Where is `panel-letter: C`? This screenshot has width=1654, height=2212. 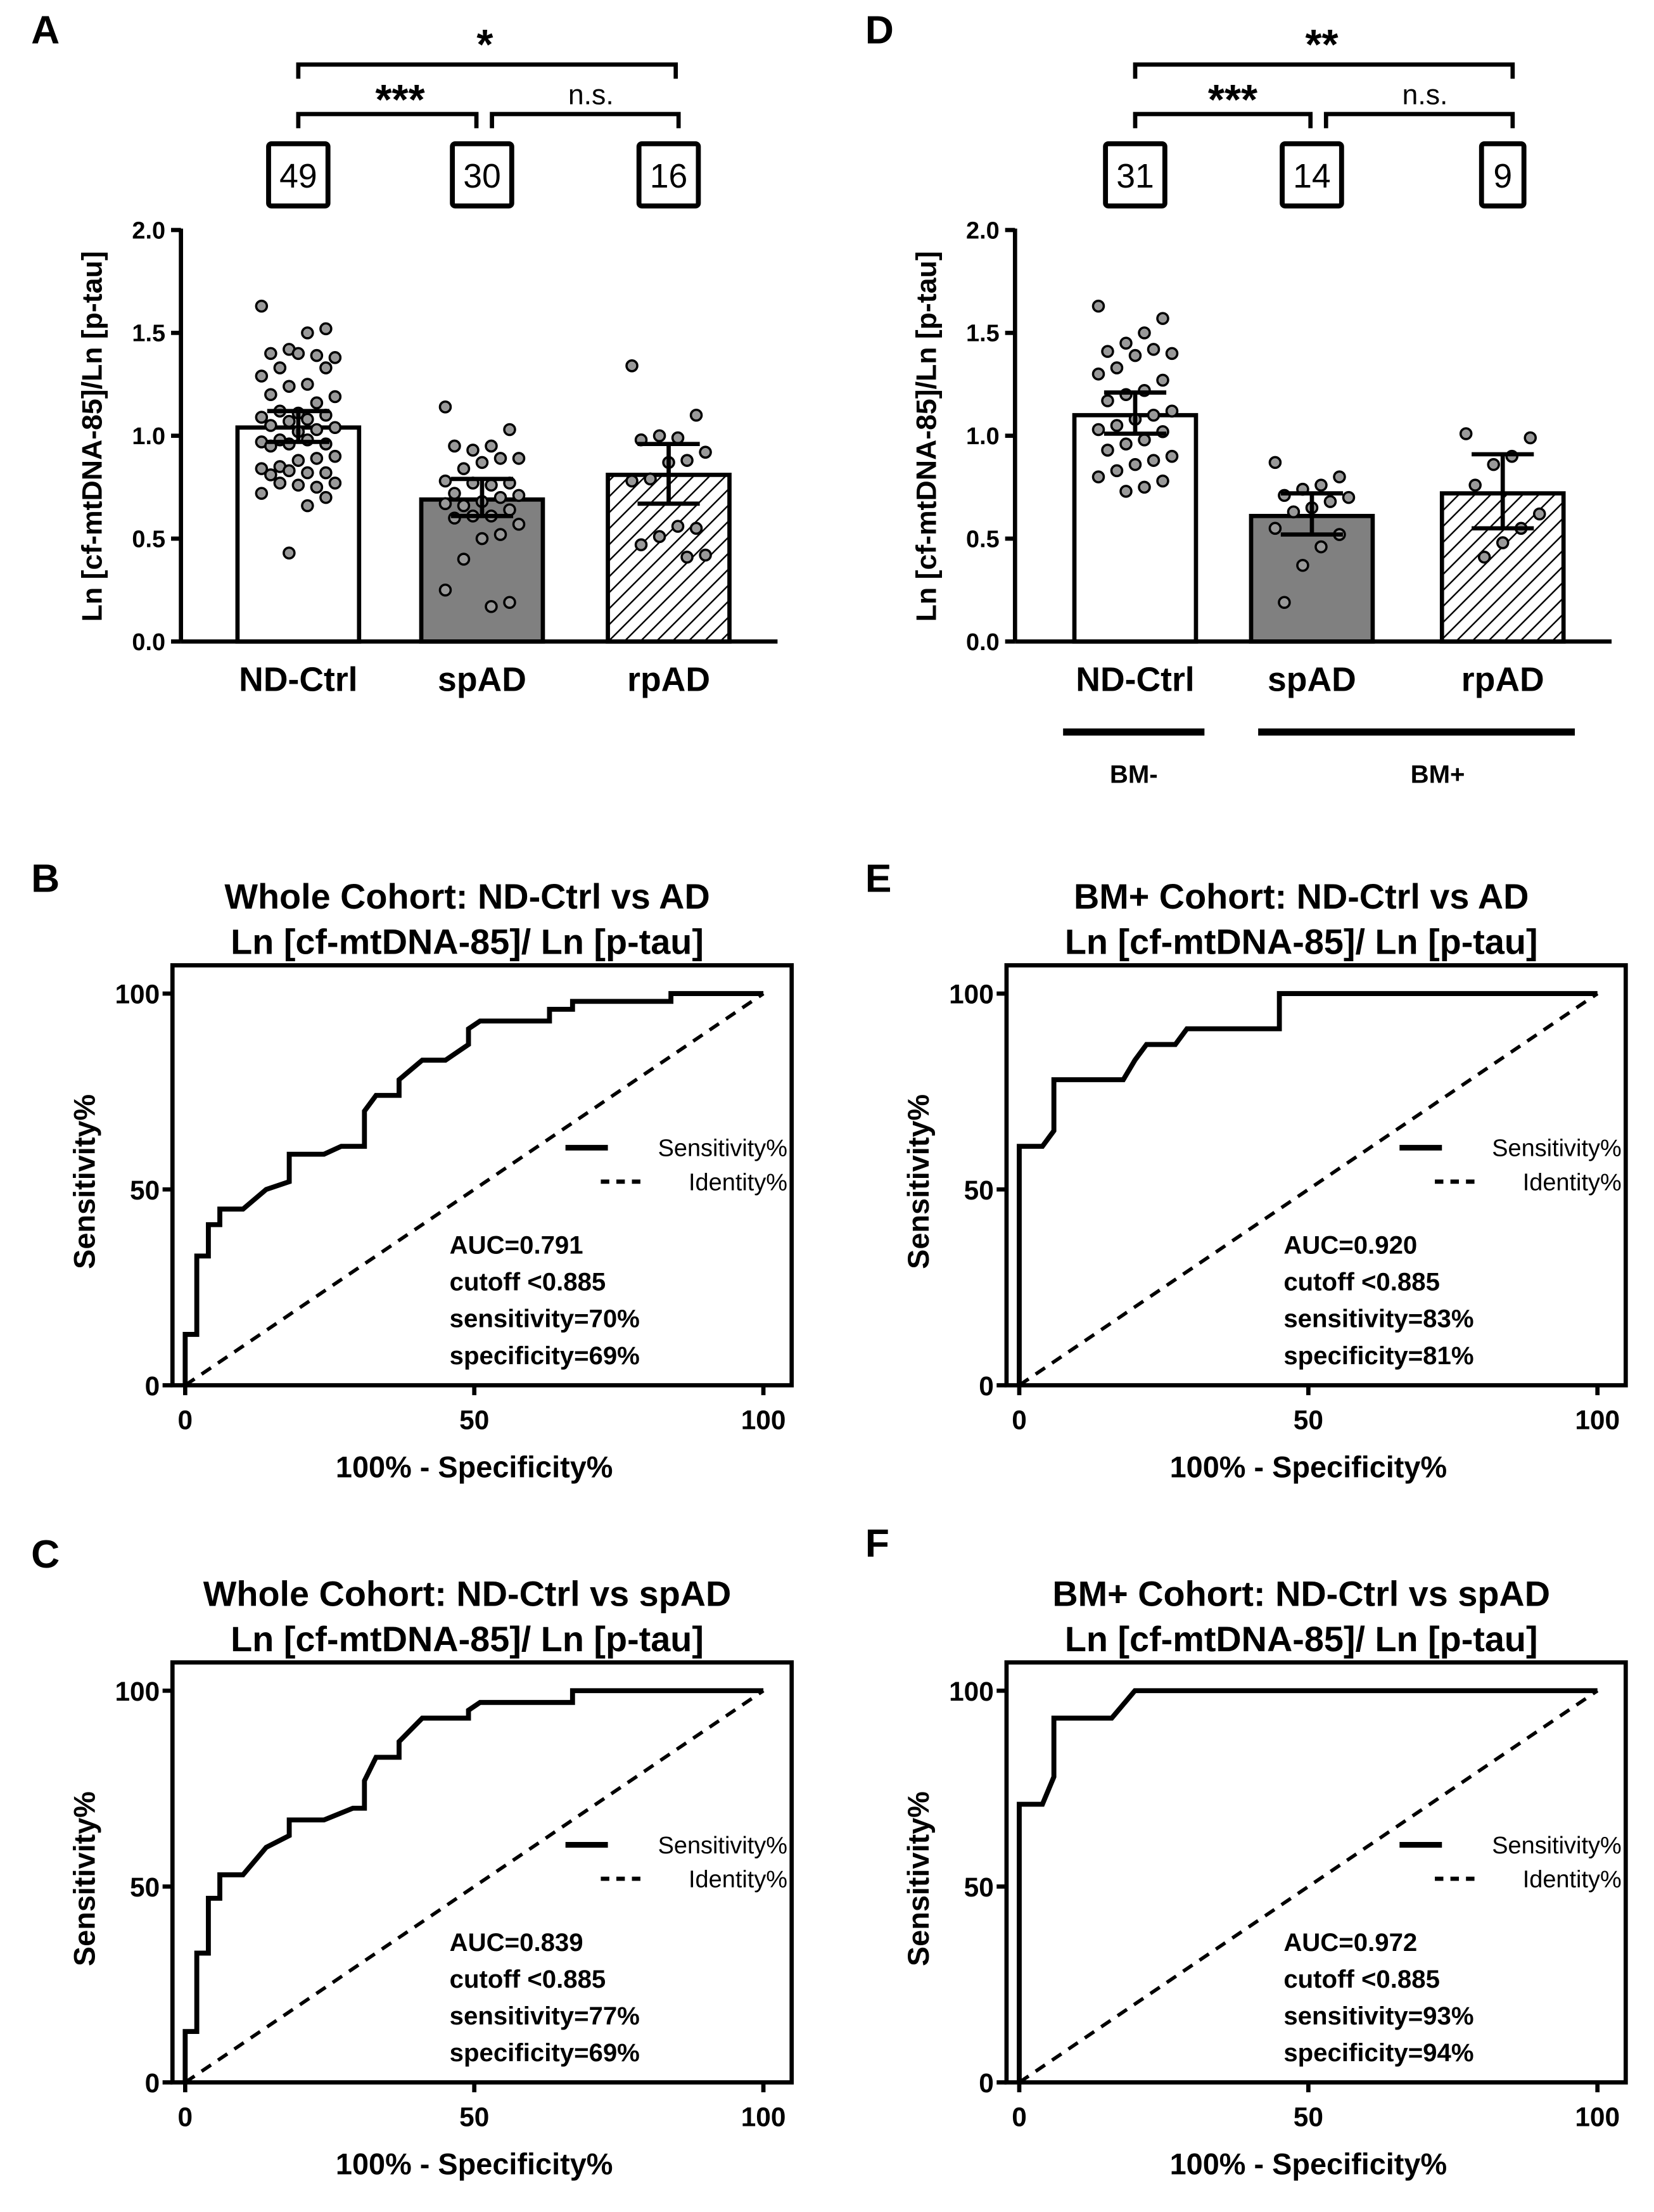 panel-letter: C is located at coordinates (46, 1554).